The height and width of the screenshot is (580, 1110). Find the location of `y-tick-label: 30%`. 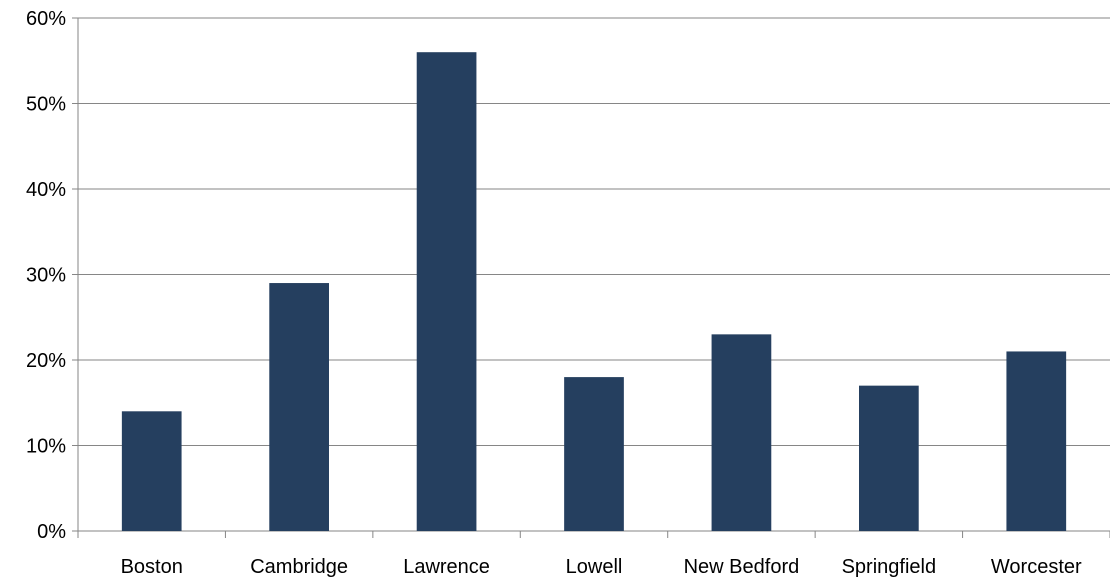

y-tick-label: 30% is located at coordinates (46, 276).